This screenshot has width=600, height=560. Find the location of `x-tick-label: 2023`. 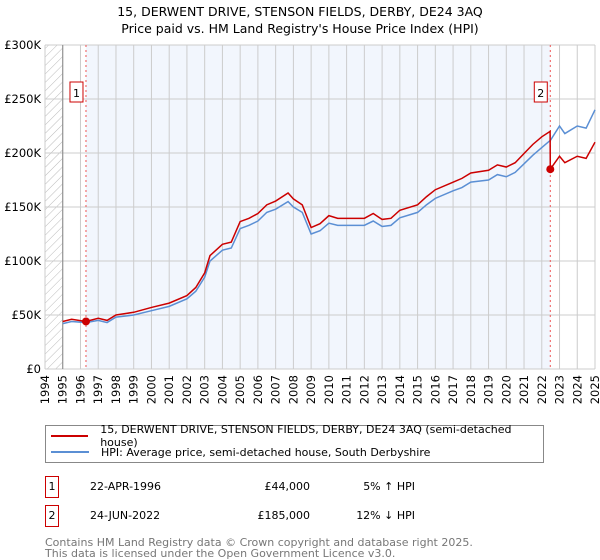

x-tick-label: 2023 is located at coordinates (560, 389).